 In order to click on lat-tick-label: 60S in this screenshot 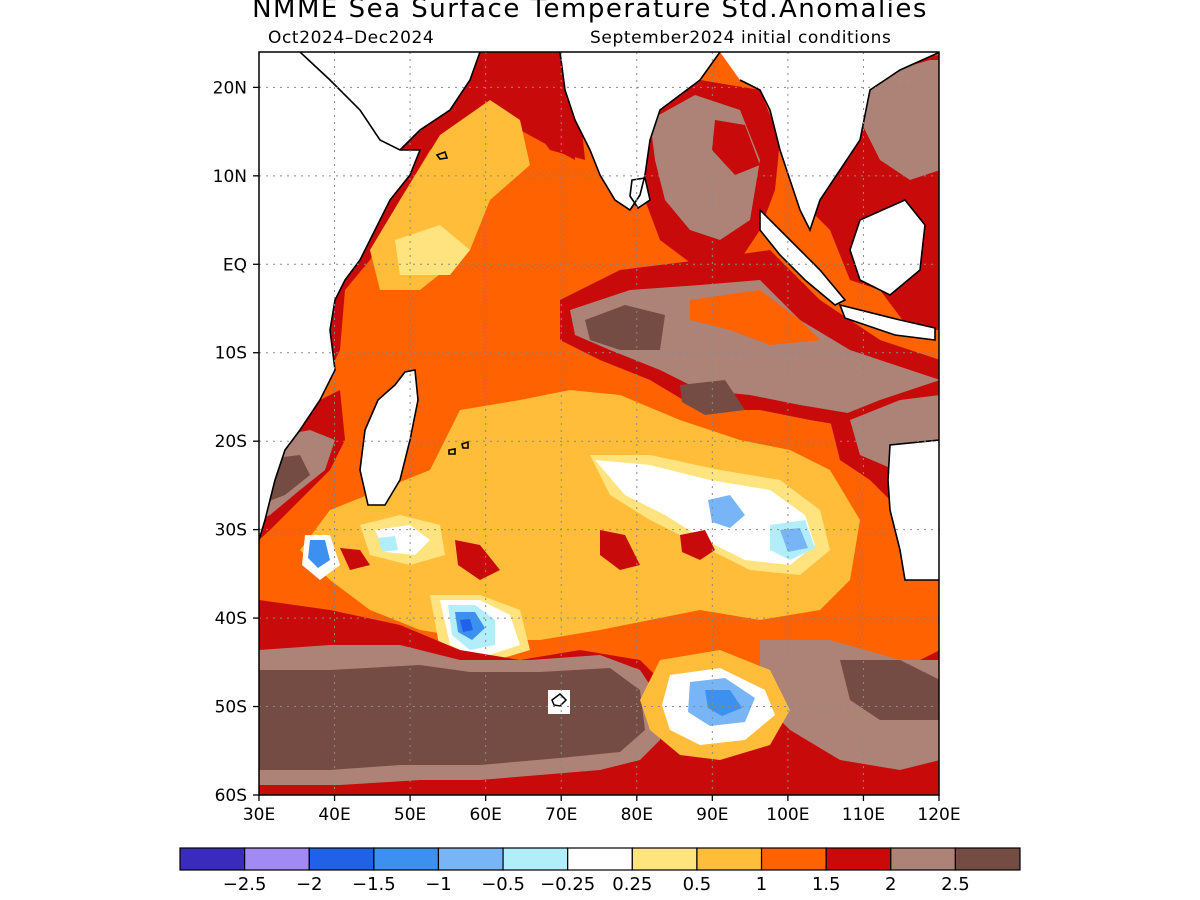, I will do `click(231, 796)`.